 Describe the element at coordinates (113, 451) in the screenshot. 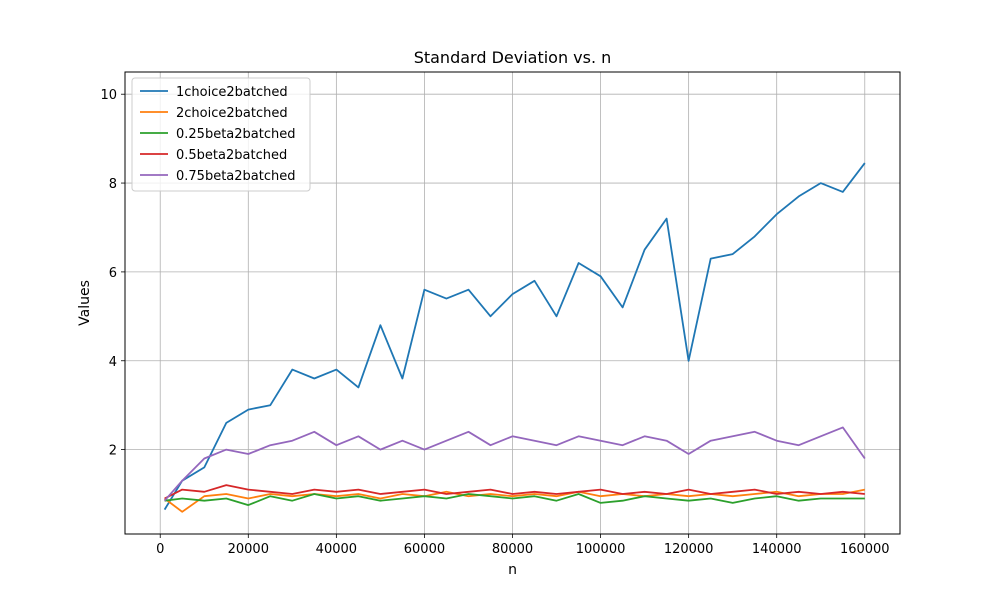

I see `y-tick-label: 2` at that location.